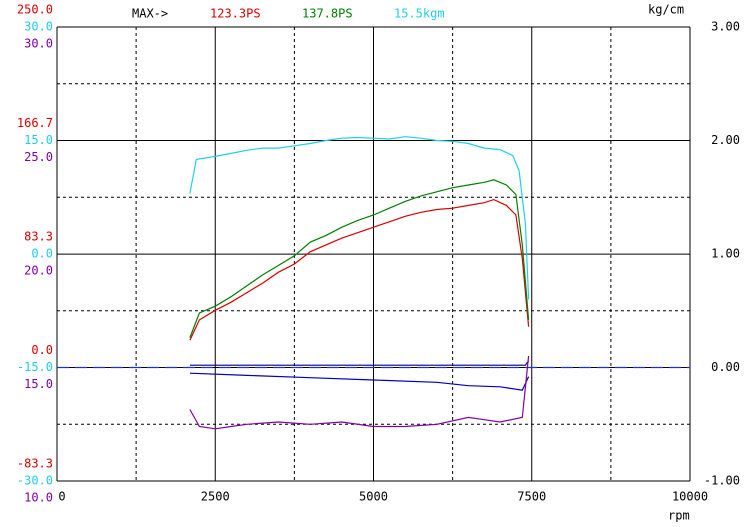 This screenshot has height=527, width=747. Describe the element at coordinates (35, 123) in the screenshot. I see `y-tick-label: 166.7` at that location.